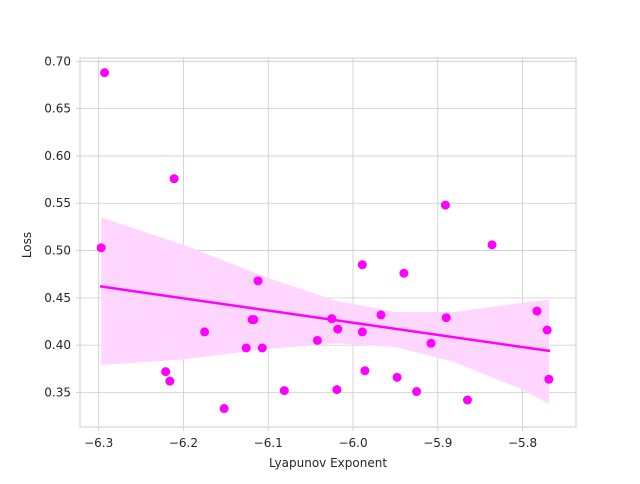  What do you see at coordinates (27, 245) in the screenshot?
I see `y-axis-label: Loss` at bounding box center [27, 245].